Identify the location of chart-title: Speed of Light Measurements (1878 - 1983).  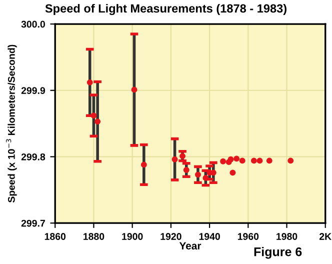
(165, 10).